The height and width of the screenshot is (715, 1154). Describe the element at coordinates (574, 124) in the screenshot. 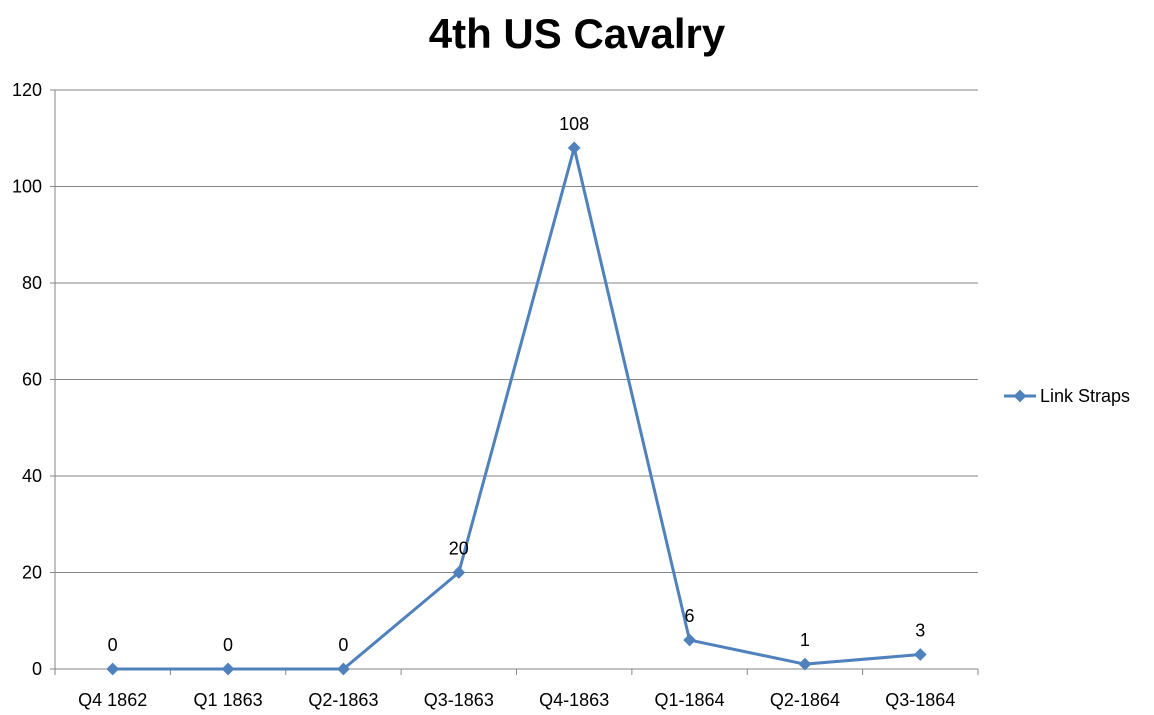

I see `data-label: 108` at that location.